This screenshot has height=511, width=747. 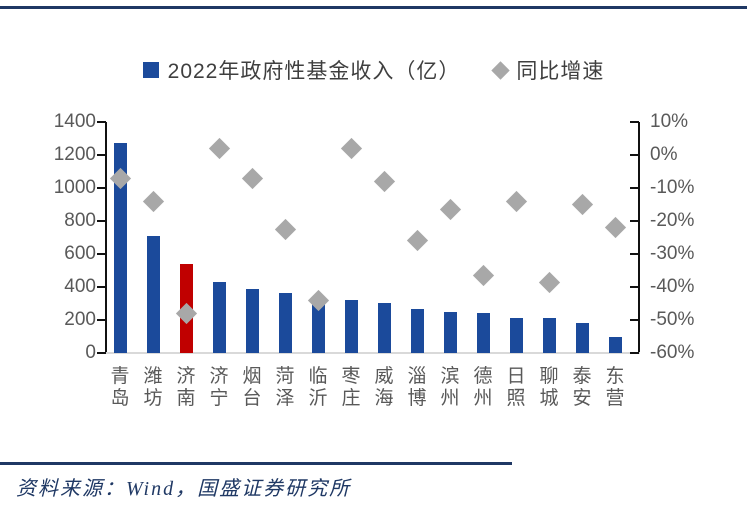 I want to click on growth-diamond-东营, so click(x=615, y=227).